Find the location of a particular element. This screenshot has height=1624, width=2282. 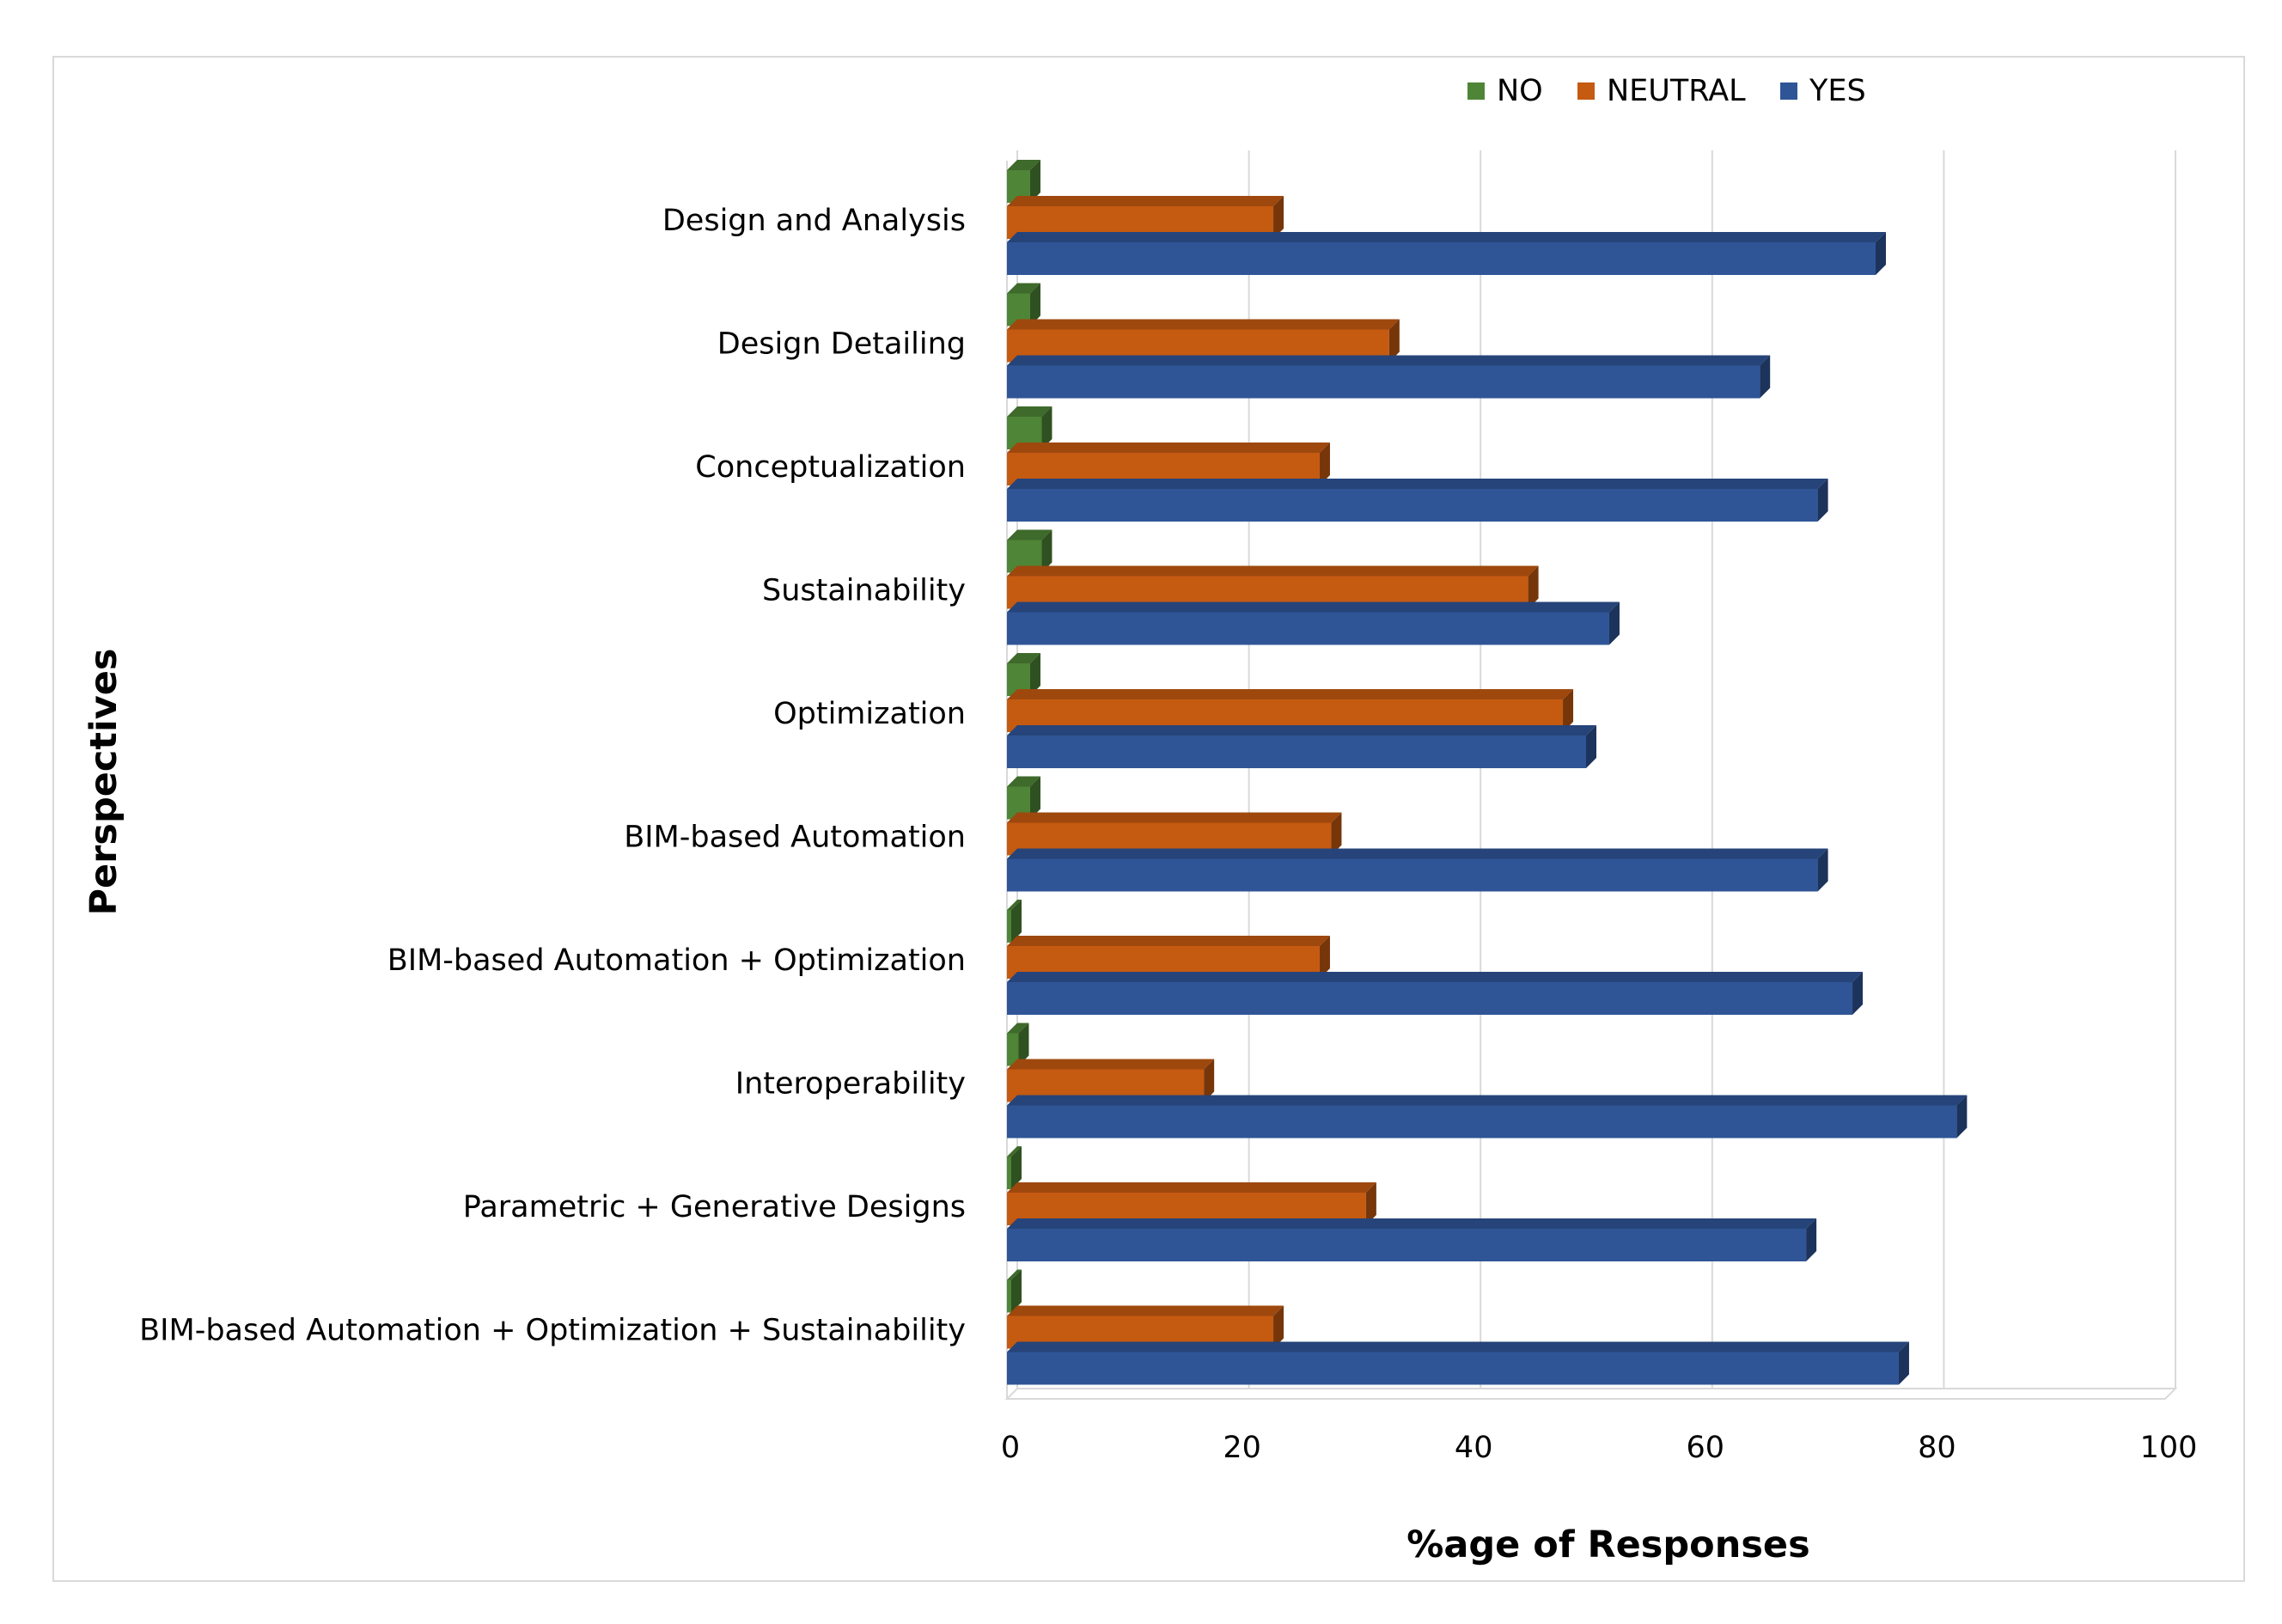

bar-no-bim-based-automation-optimization-sustainability is located at coordinates (1015, 1291).